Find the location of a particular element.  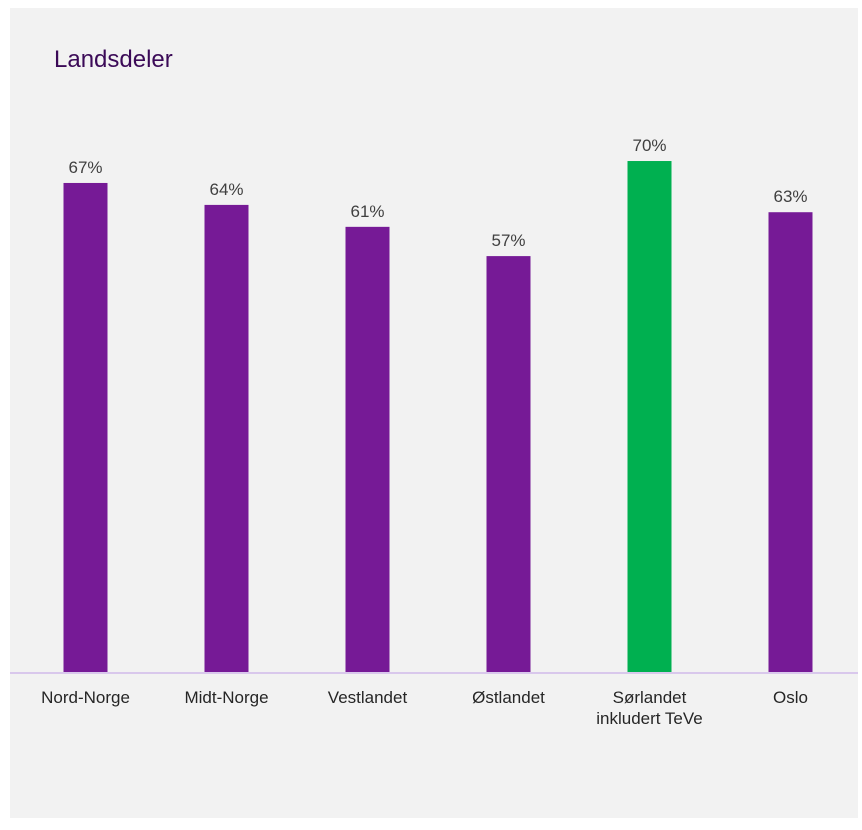

category-label-4-line-1: inkludert TeVe is located at coordinates (649, 718).